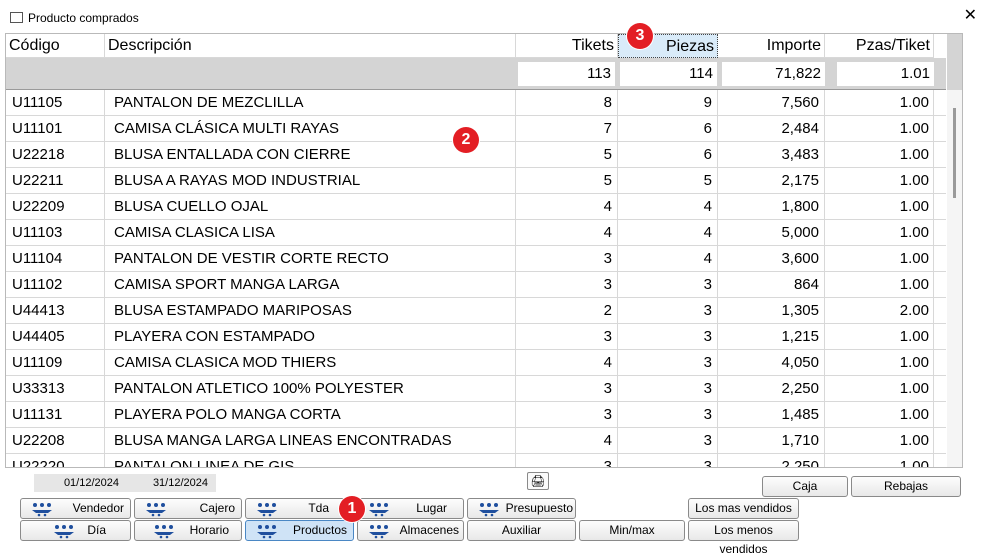 The height and width of the screenshot is (559, 997). Describe the element at coordinates (188, 508) in the screenshot. I see `cajero-button: Cajero` at that location.